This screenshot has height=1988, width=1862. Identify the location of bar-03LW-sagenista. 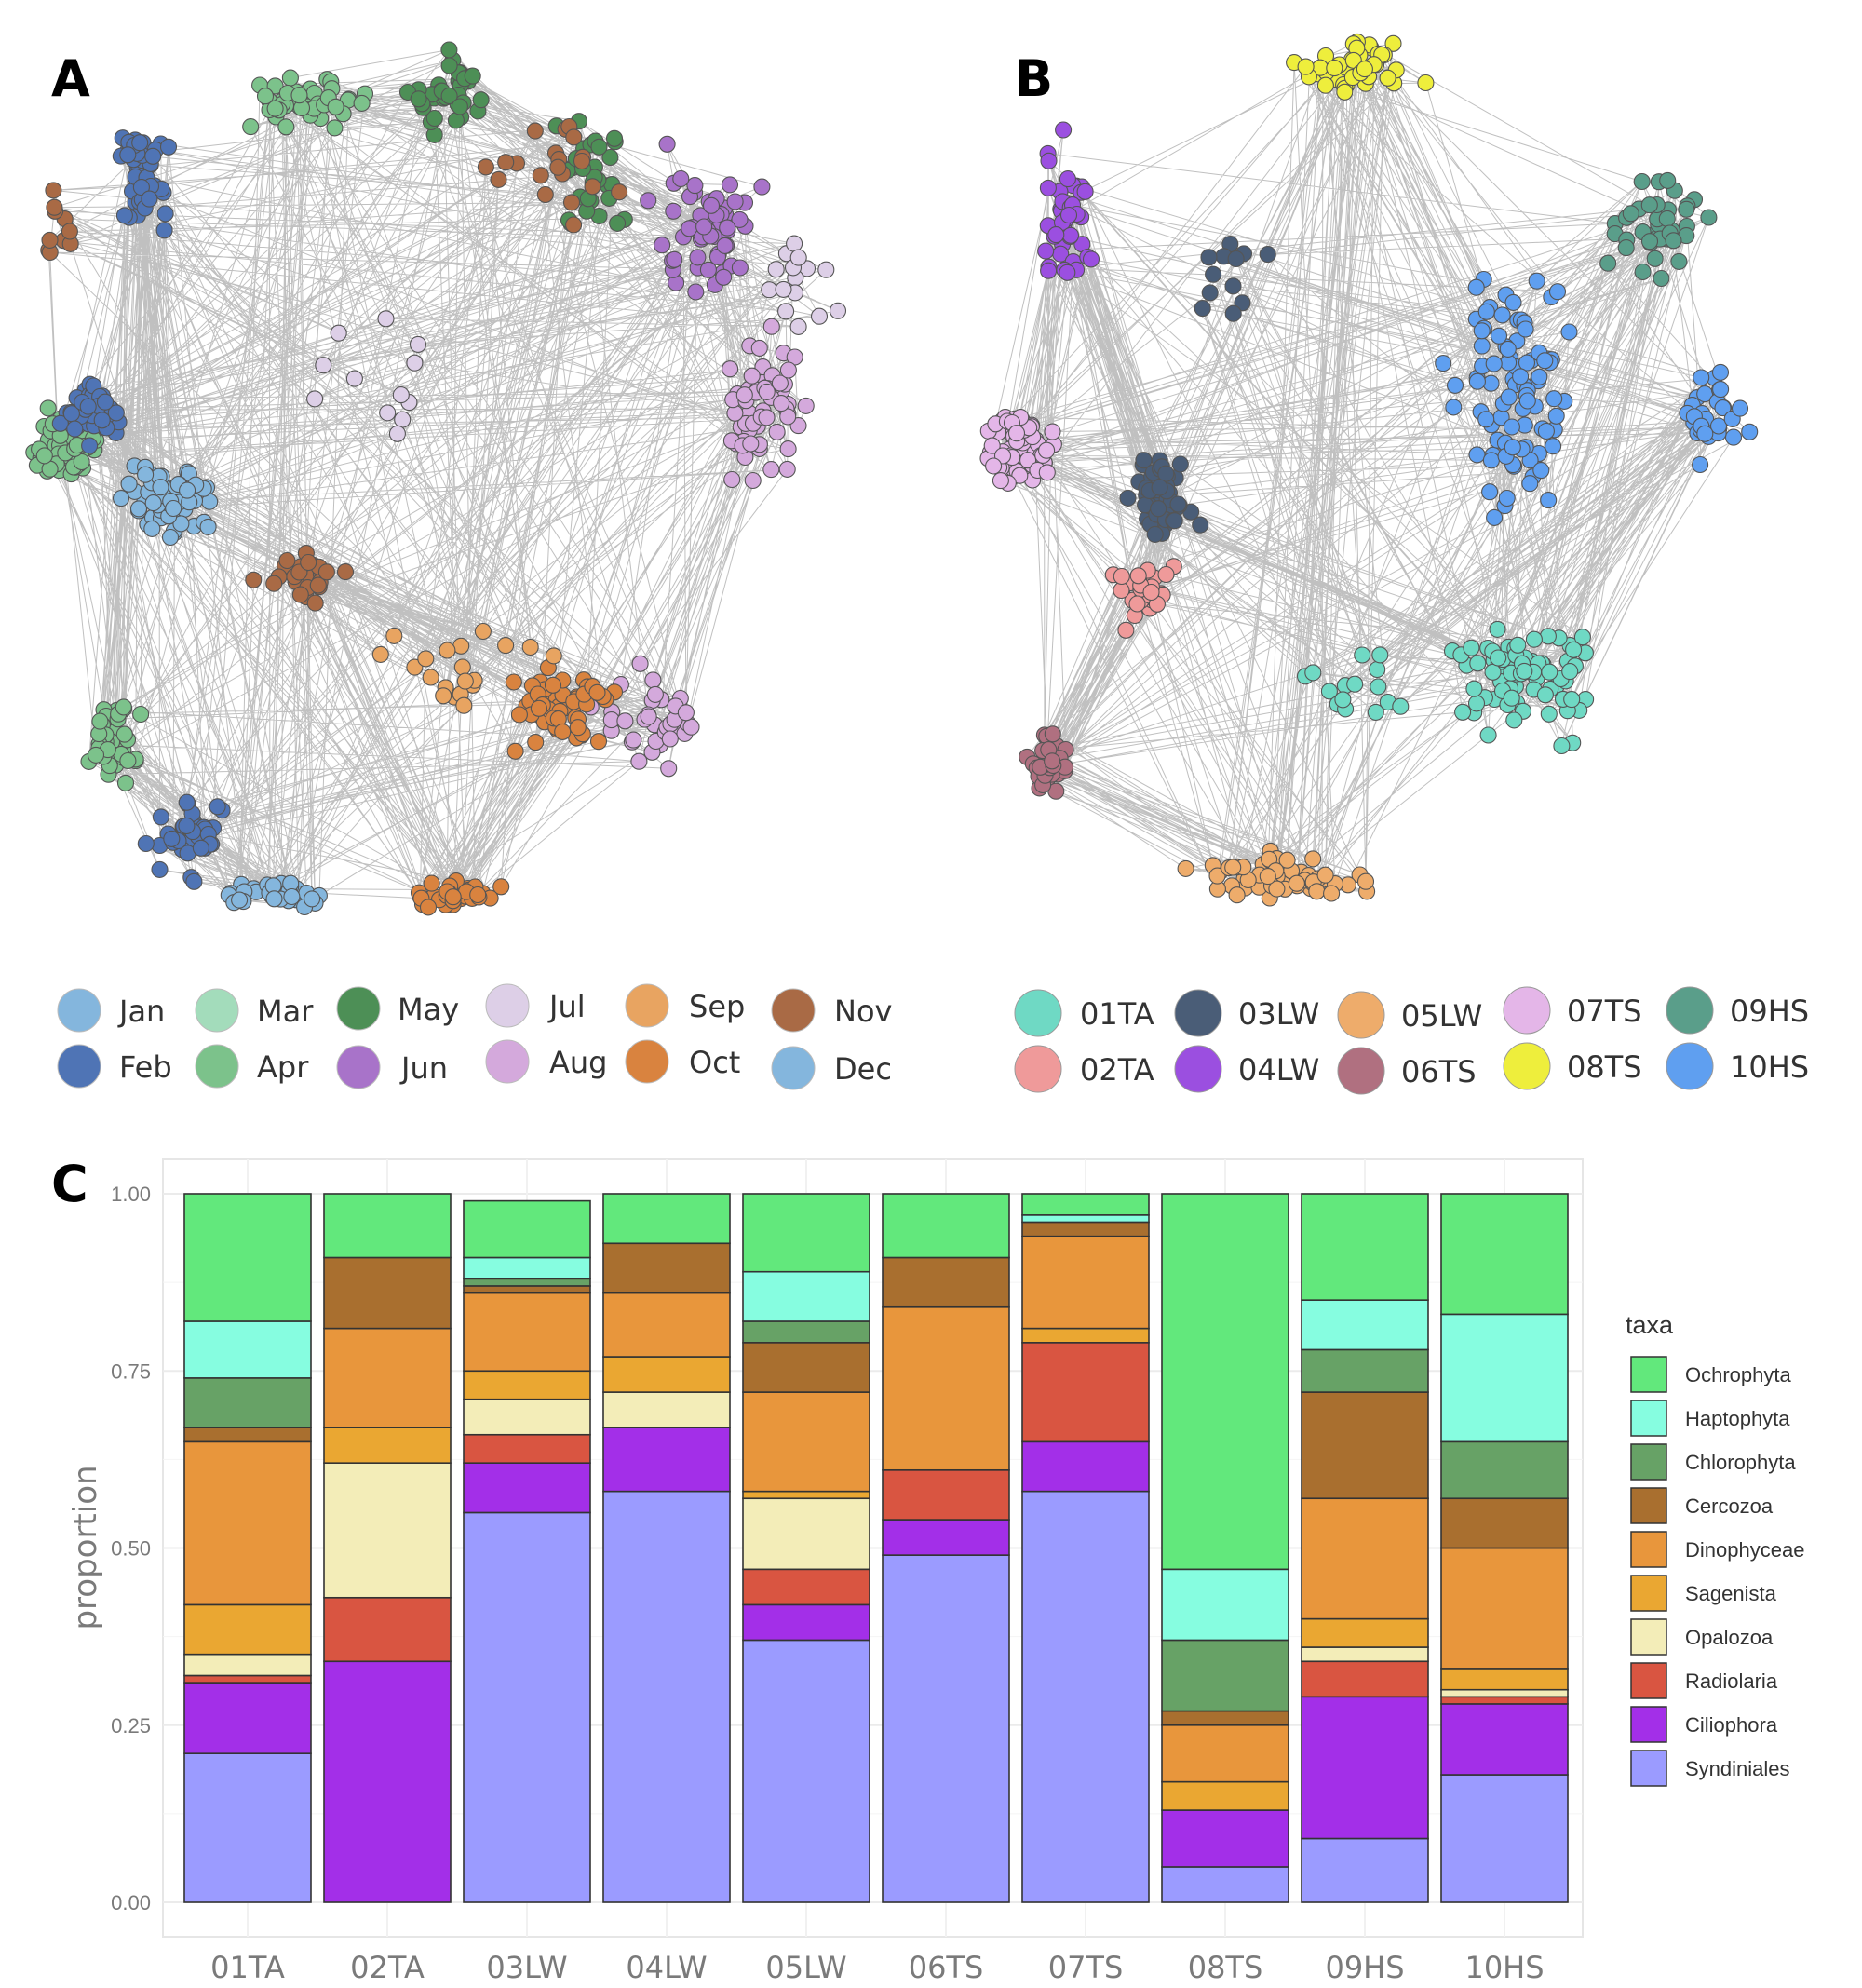
(527, 1385).